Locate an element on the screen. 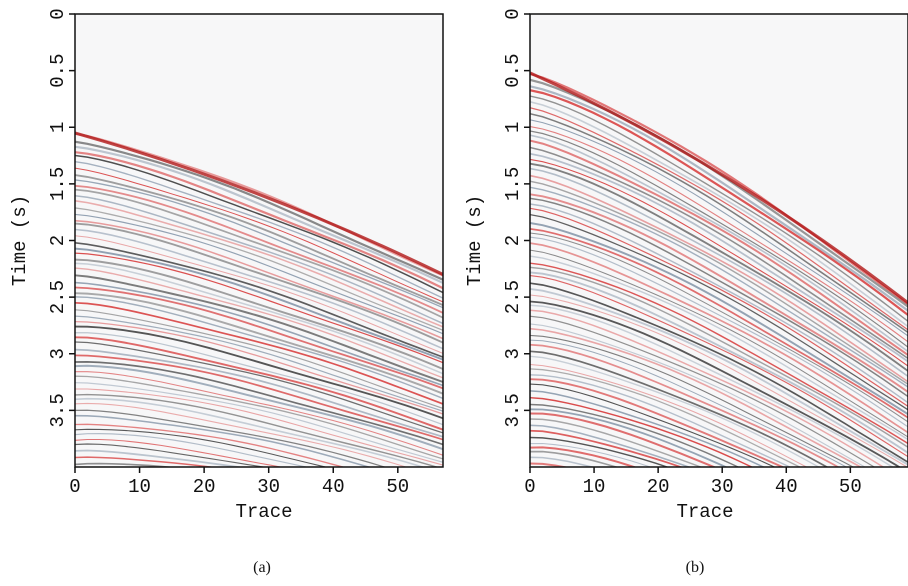 This screenshot has height=586, width=908. x-tick-label: 20 is located at coordinates (658, 487).